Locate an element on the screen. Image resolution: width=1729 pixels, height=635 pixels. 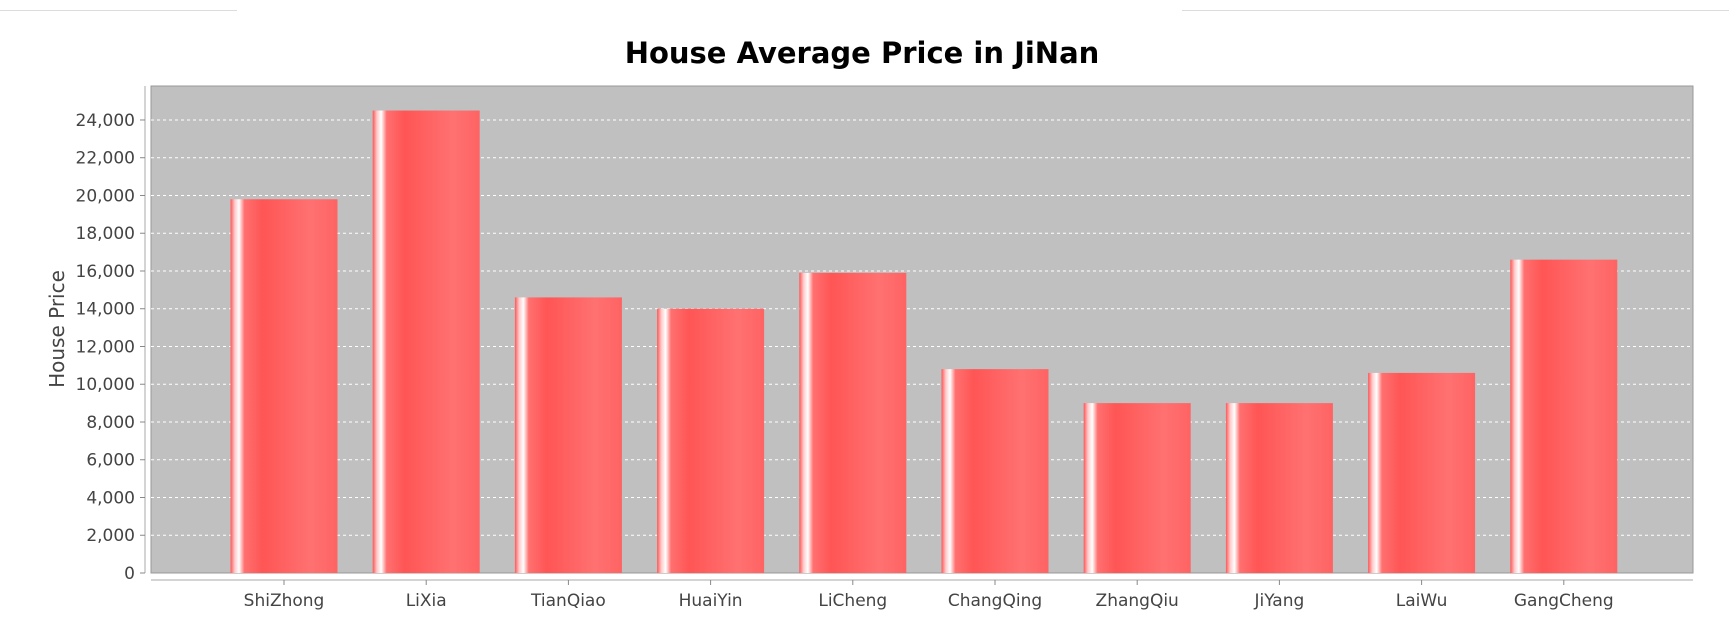
x-tick-label: JiYang is located at coordinates (1279, 601).